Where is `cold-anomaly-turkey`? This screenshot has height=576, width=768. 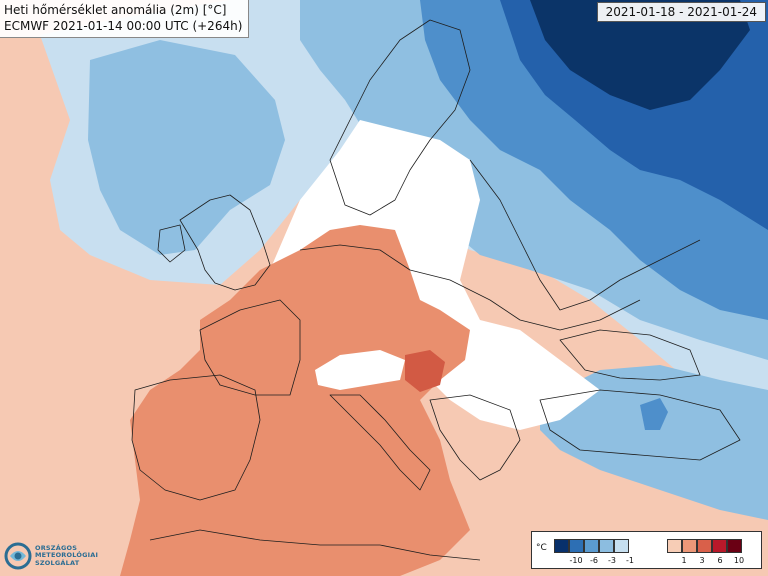
cold-anomaly-turkey is located at coordinates (654, 442).